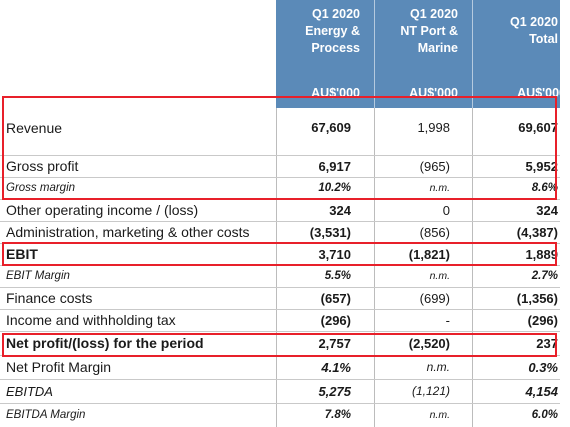 This screenshot has width=570, height=427. What do you see at coordinates (282, 298) in the screenshot?
I see `table-row-finance-costs: Finance costs (657) (699) (1,356)` at bounding box center [282, 298].